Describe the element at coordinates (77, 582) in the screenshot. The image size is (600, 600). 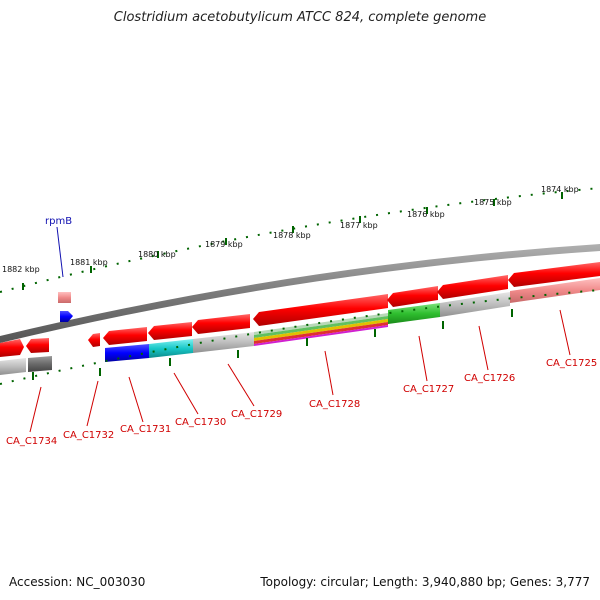
I see `accession-text: Accession: NC_003030` at that location.